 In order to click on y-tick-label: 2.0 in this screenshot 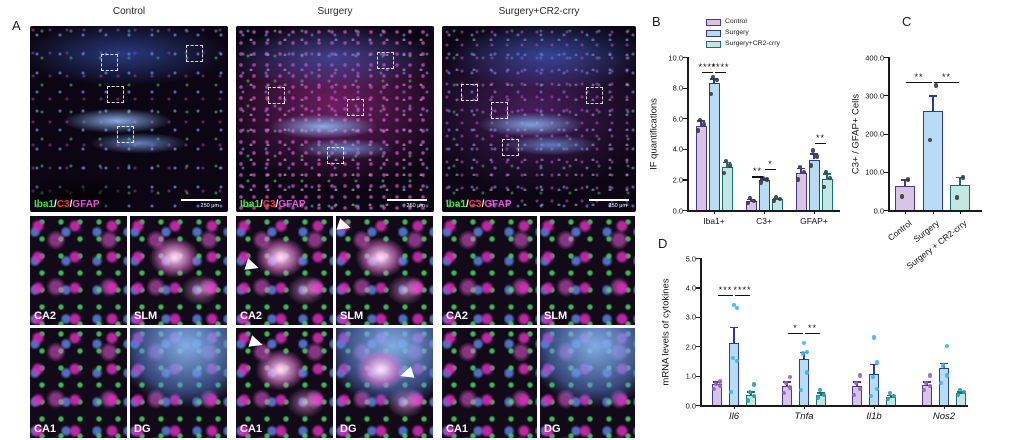, I will do `click(677, 180)`.